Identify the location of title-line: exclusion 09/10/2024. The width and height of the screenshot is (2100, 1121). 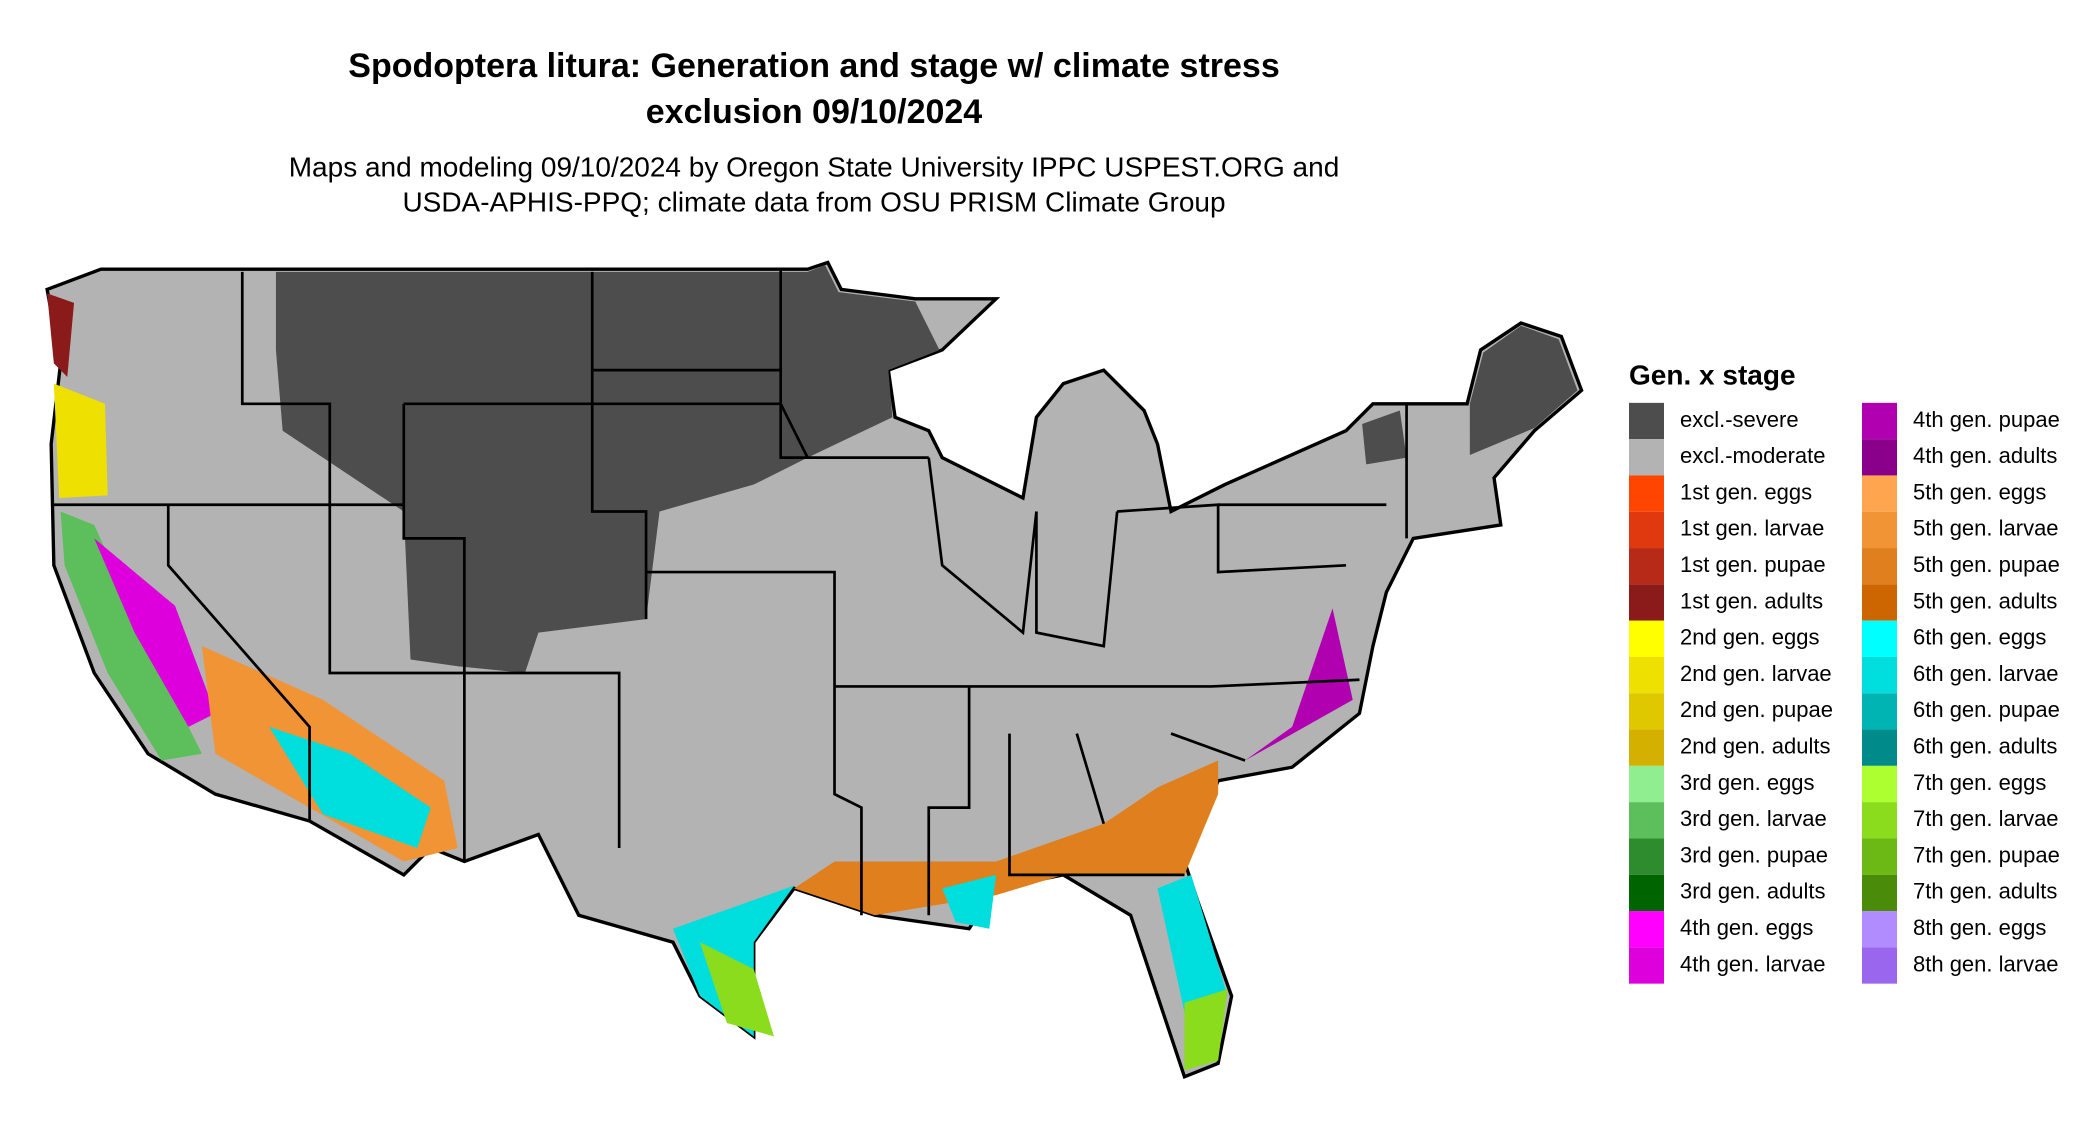
(814, 112).